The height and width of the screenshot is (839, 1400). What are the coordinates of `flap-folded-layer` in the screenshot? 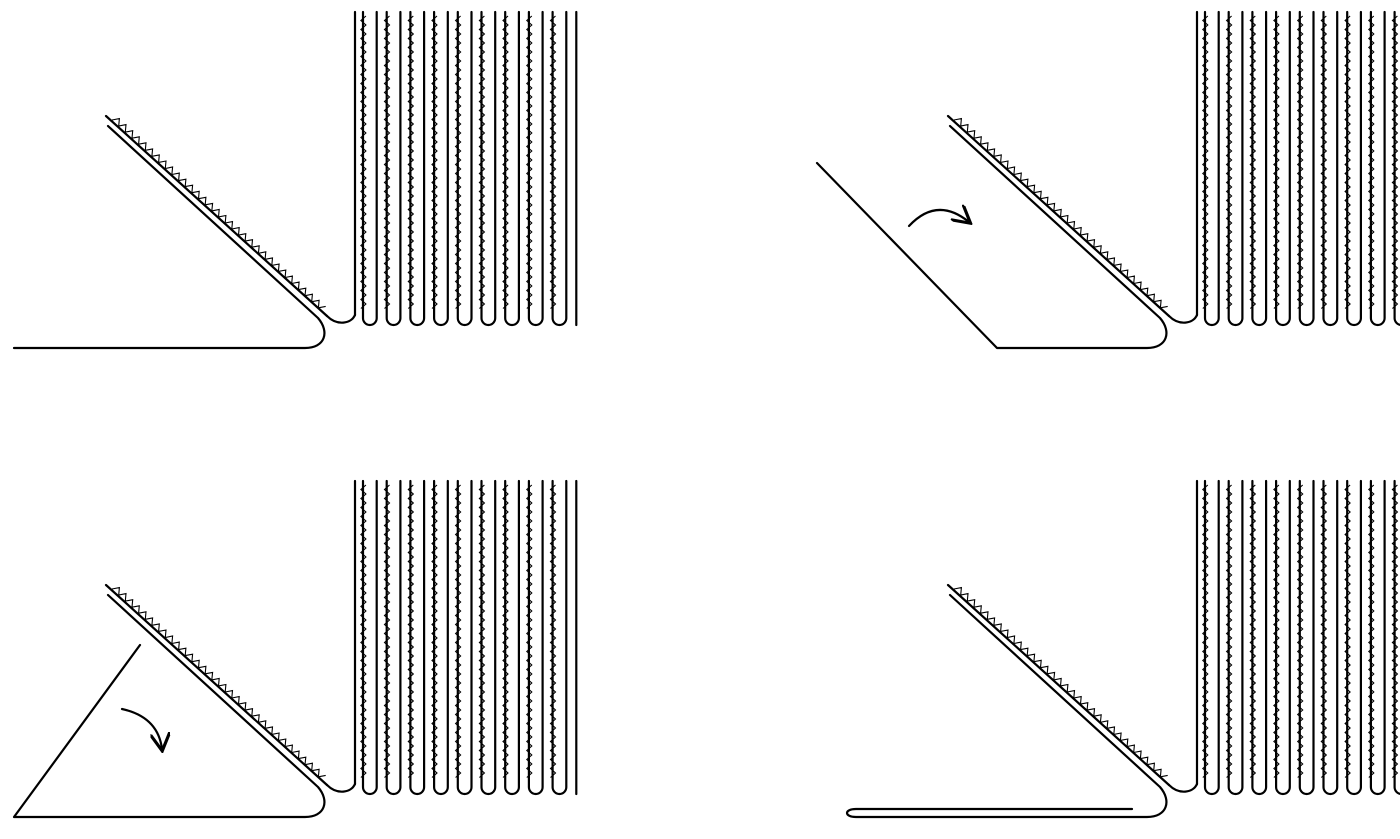 It's located at (1006, 706).